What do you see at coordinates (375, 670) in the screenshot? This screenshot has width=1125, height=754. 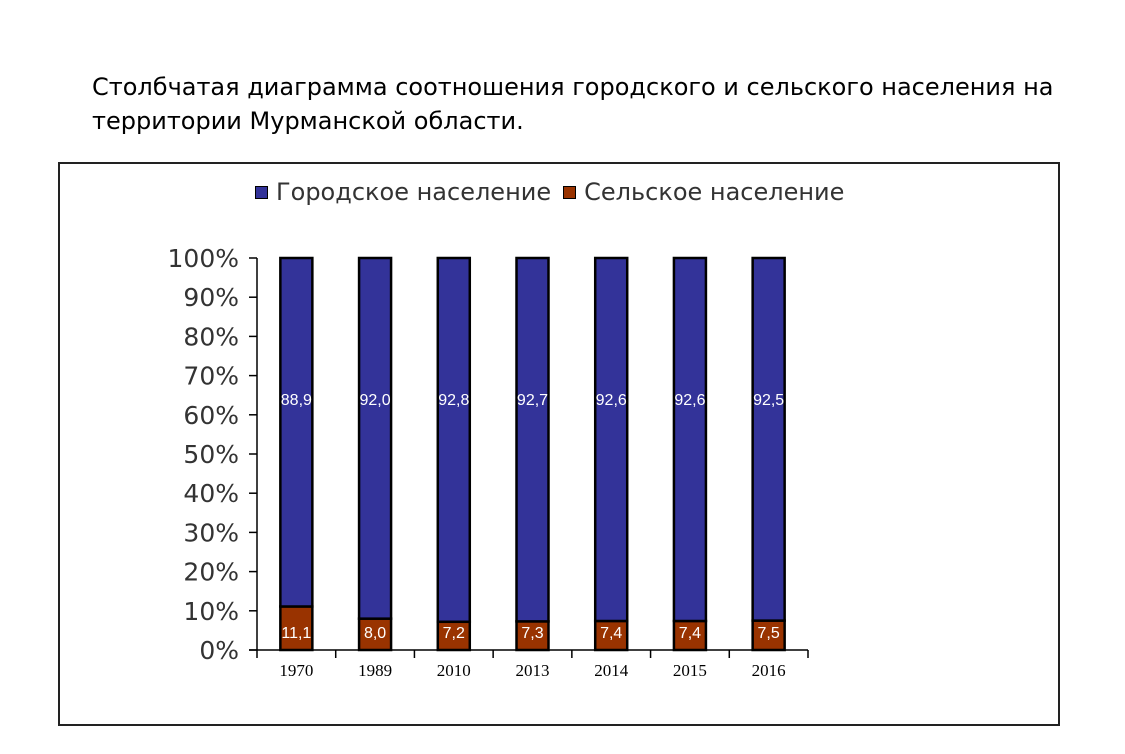 I see `x-tick-label: 1989` at bounding box center [375, 670].